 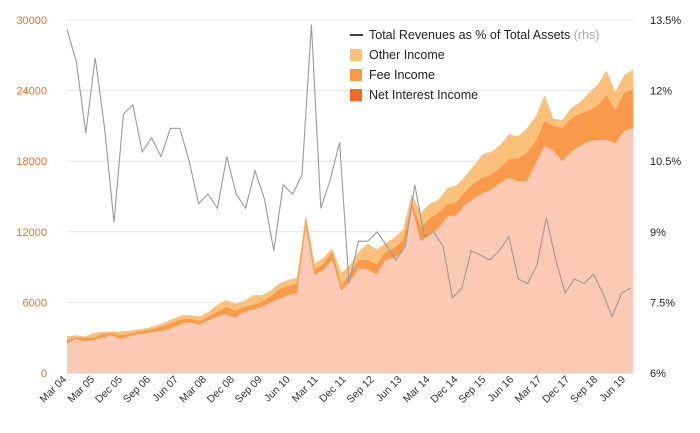 I want to click on y-left-tick-label: 6000, so click(x=35, y=303).